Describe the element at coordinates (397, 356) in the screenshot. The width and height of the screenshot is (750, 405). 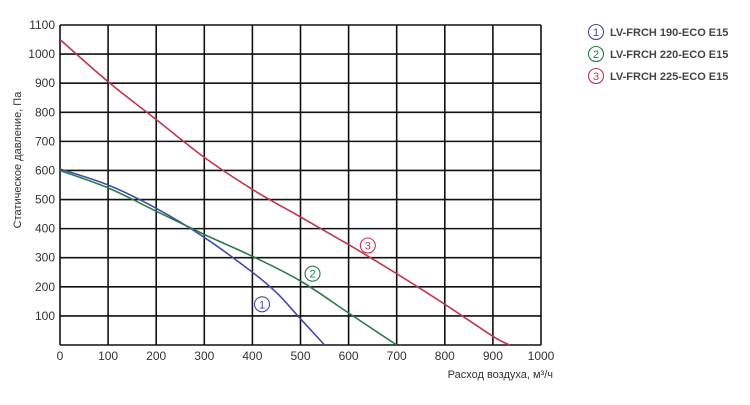
I see `x-tick-label-7: 700` at that location.